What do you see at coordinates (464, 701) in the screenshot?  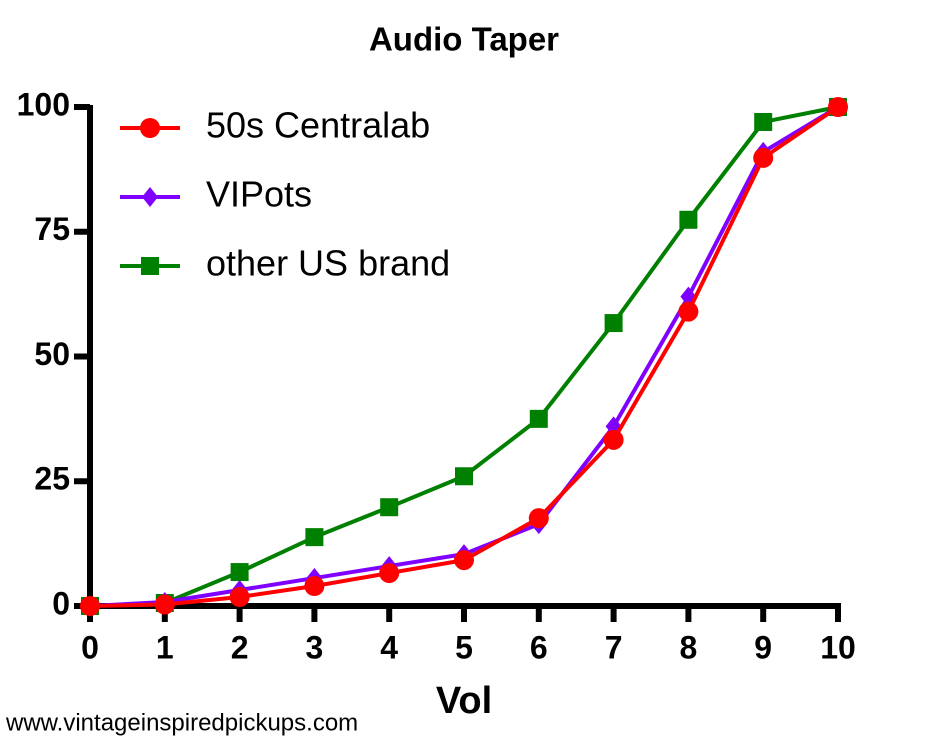 I see `x-axis-label: Vol` at bounding box center [464, 701].